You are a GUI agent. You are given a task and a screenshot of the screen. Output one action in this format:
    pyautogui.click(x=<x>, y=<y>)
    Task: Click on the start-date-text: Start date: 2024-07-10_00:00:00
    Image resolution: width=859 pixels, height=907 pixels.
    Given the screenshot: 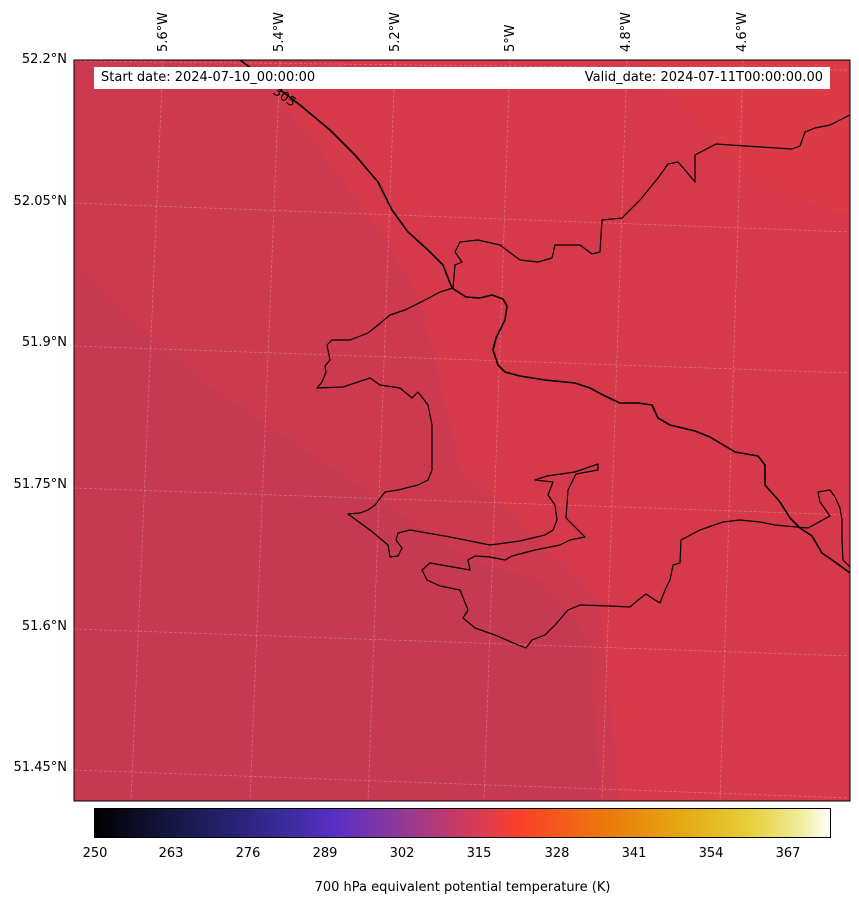 What is the action you would take?
    pyautogui.click(x=208, y=77)
    